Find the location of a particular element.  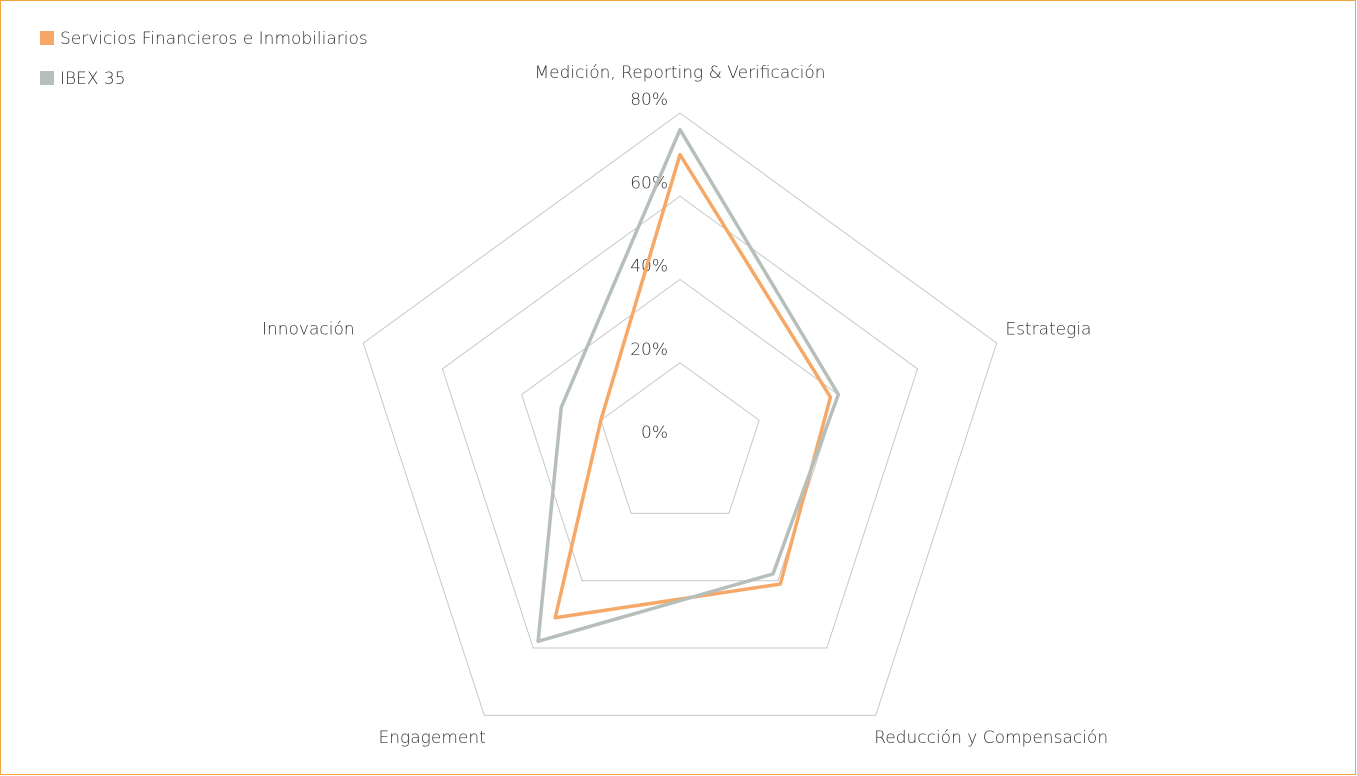

axis-label: Estrategia is located at coordinates (1048, 329).